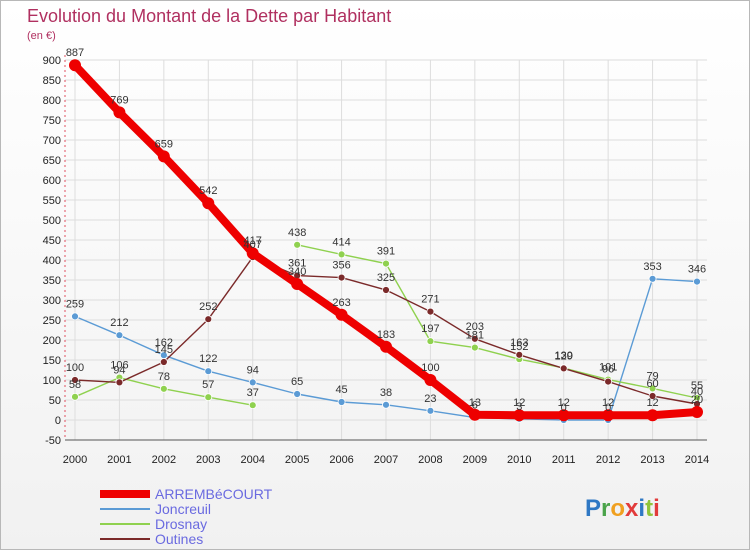  Describe the element at coordinates (297, 460) in the screenshot. I see `x-tick-label: 2005` at that location.